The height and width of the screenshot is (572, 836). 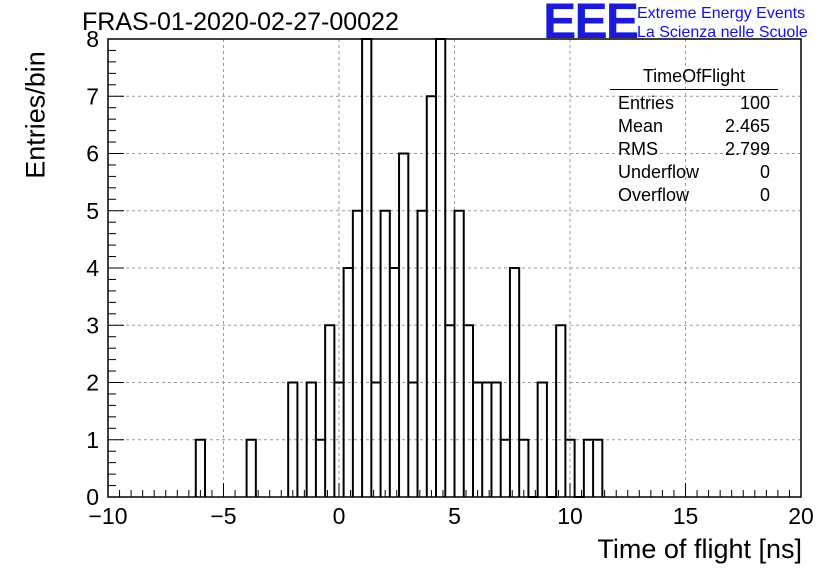 I want to click on stats-label: Underflow, so click(x=659, y=172).